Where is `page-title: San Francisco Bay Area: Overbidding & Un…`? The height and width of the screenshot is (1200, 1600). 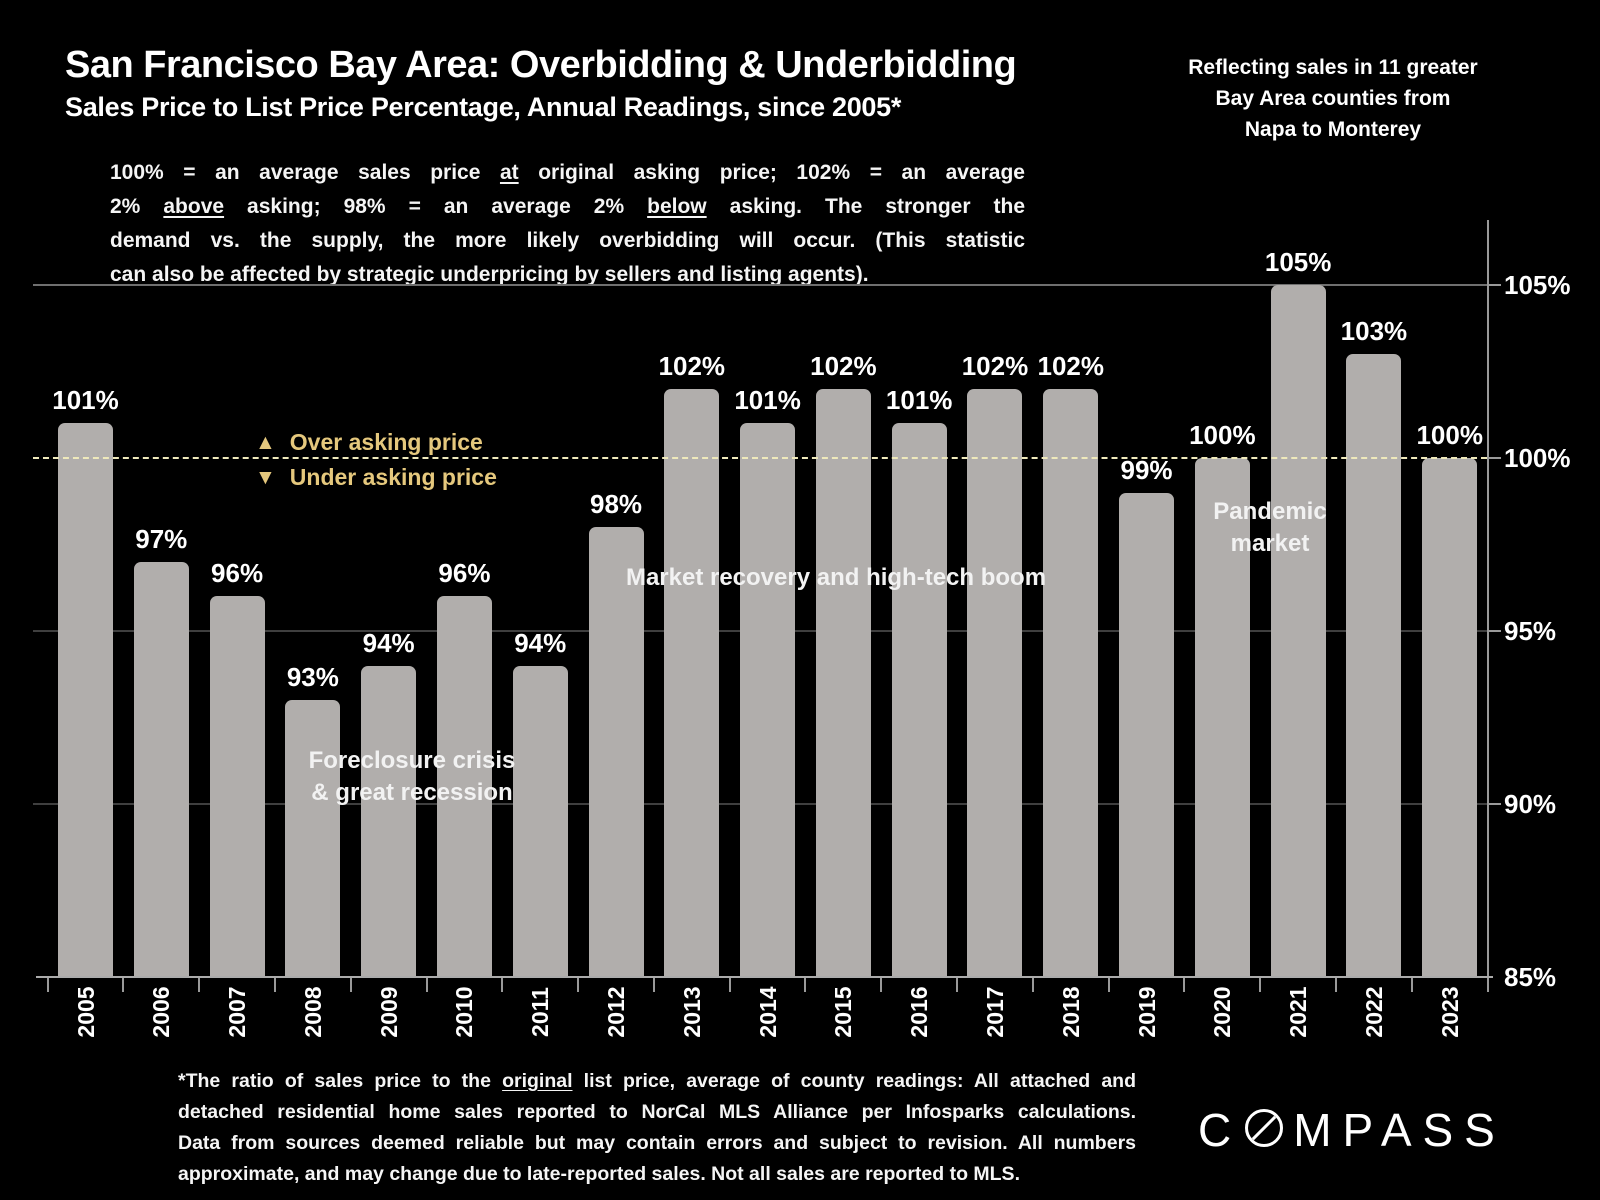 page-title: San Francisco Bay Area: Overbidding & Un… is located at coordinates (541, 65).